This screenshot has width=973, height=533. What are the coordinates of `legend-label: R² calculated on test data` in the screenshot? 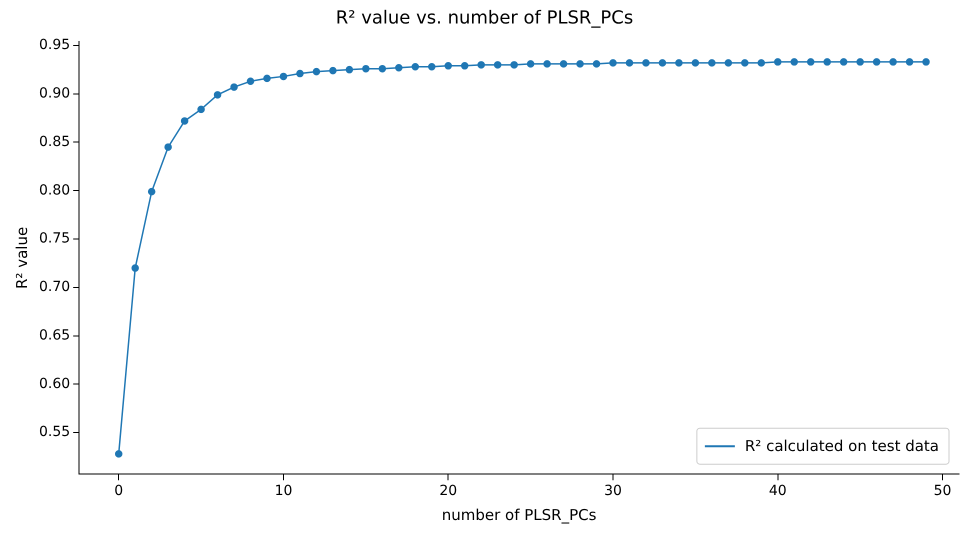 It's located at (842, 446).